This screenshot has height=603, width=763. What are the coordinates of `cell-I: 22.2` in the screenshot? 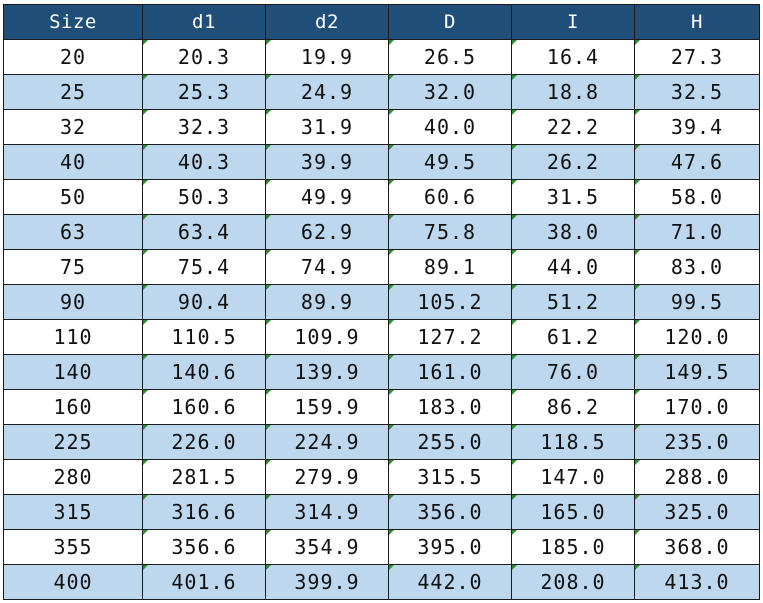 It's located at (573, 127).